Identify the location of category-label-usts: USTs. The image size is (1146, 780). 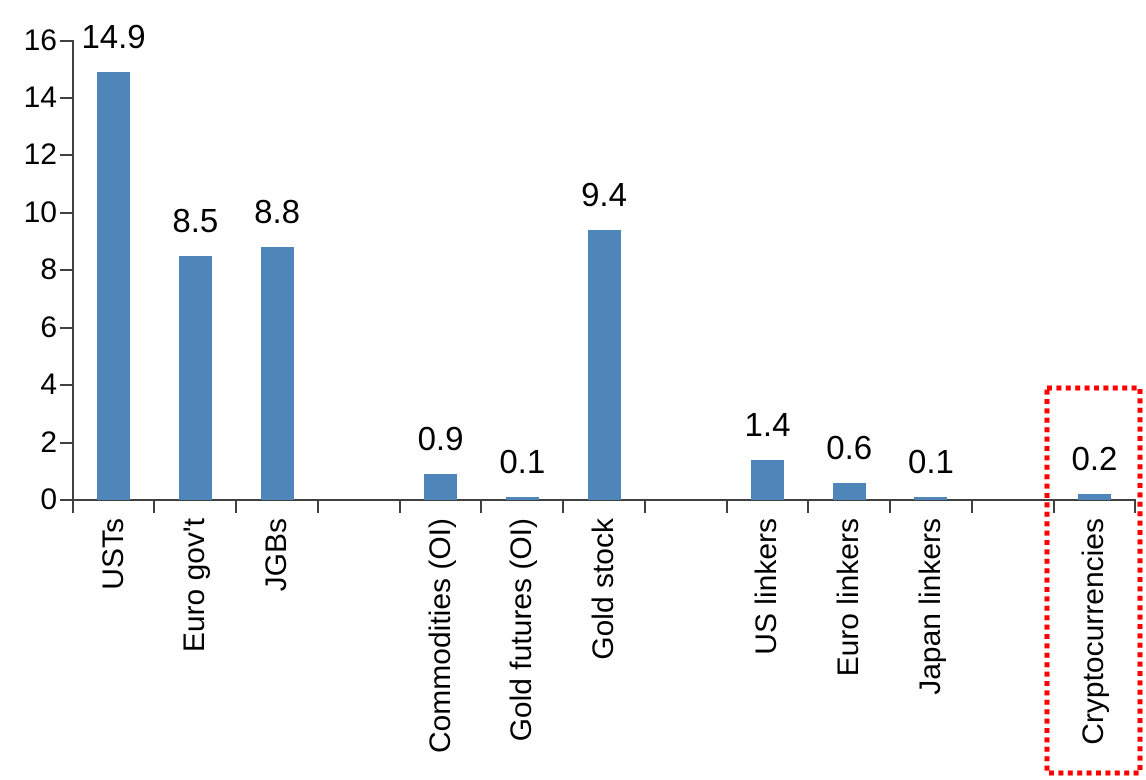
(113, 554).